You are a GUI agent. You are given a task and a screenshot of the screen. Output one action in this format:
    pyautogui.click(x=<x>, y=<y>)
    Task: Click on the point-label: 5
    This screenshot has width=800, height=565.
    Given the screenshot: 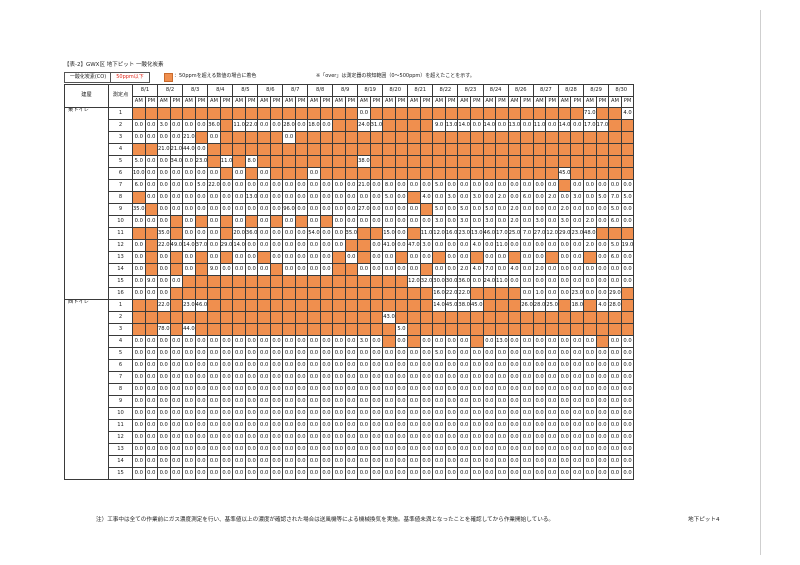 What is the action you would take?
    pyautogui.click(x=120, y=161)
    